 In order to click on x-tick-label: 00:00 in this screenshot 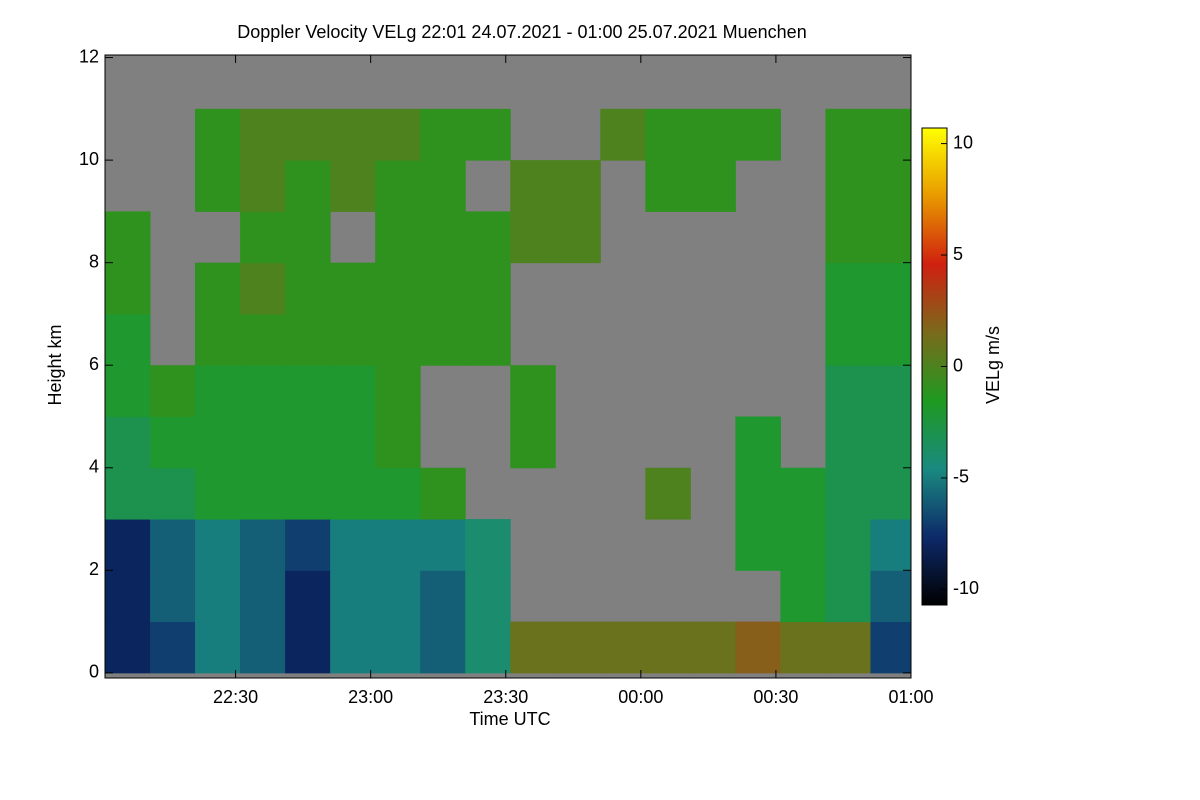, I will do `click(640, 697)`.